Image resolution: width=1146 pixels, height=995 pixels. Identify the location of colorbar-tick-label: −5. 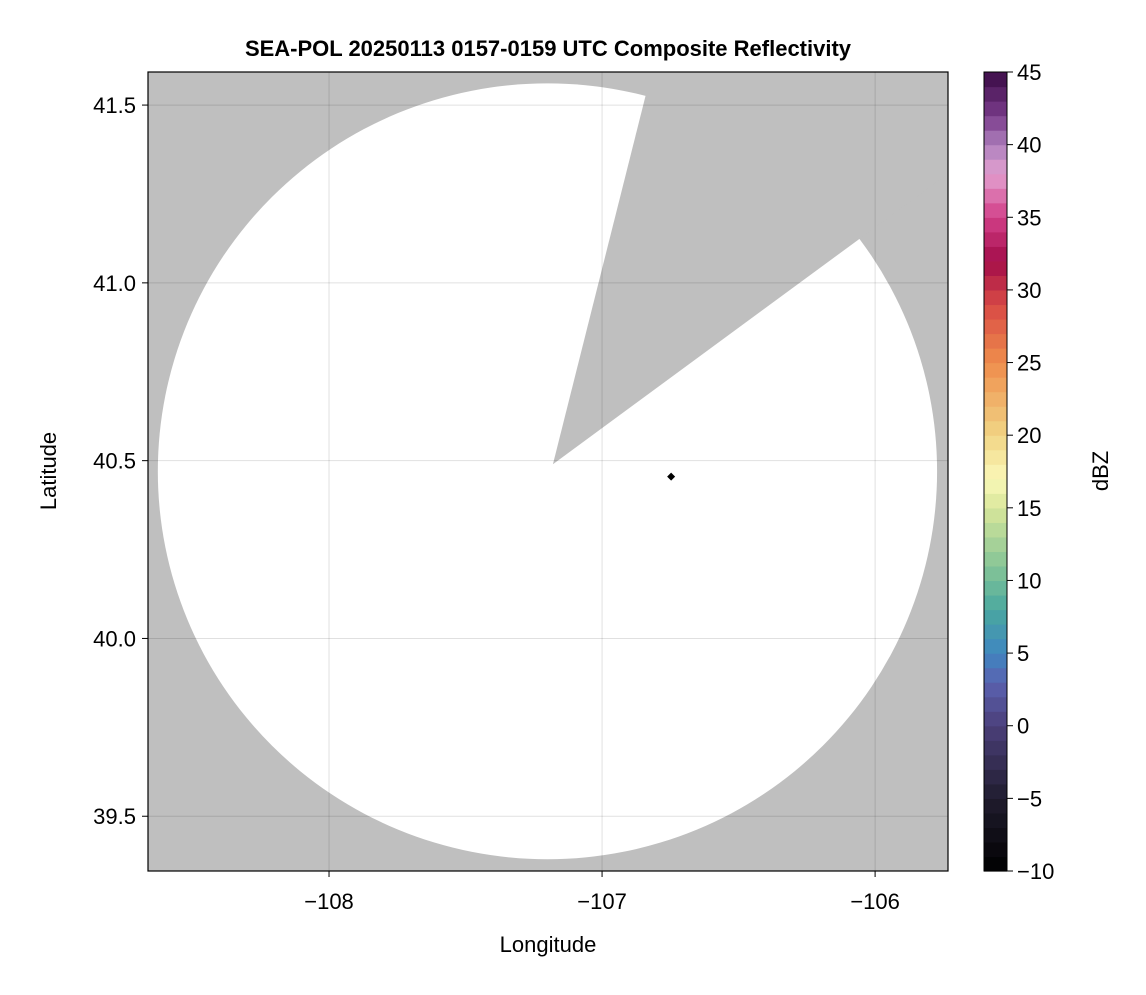
(1029, 798).